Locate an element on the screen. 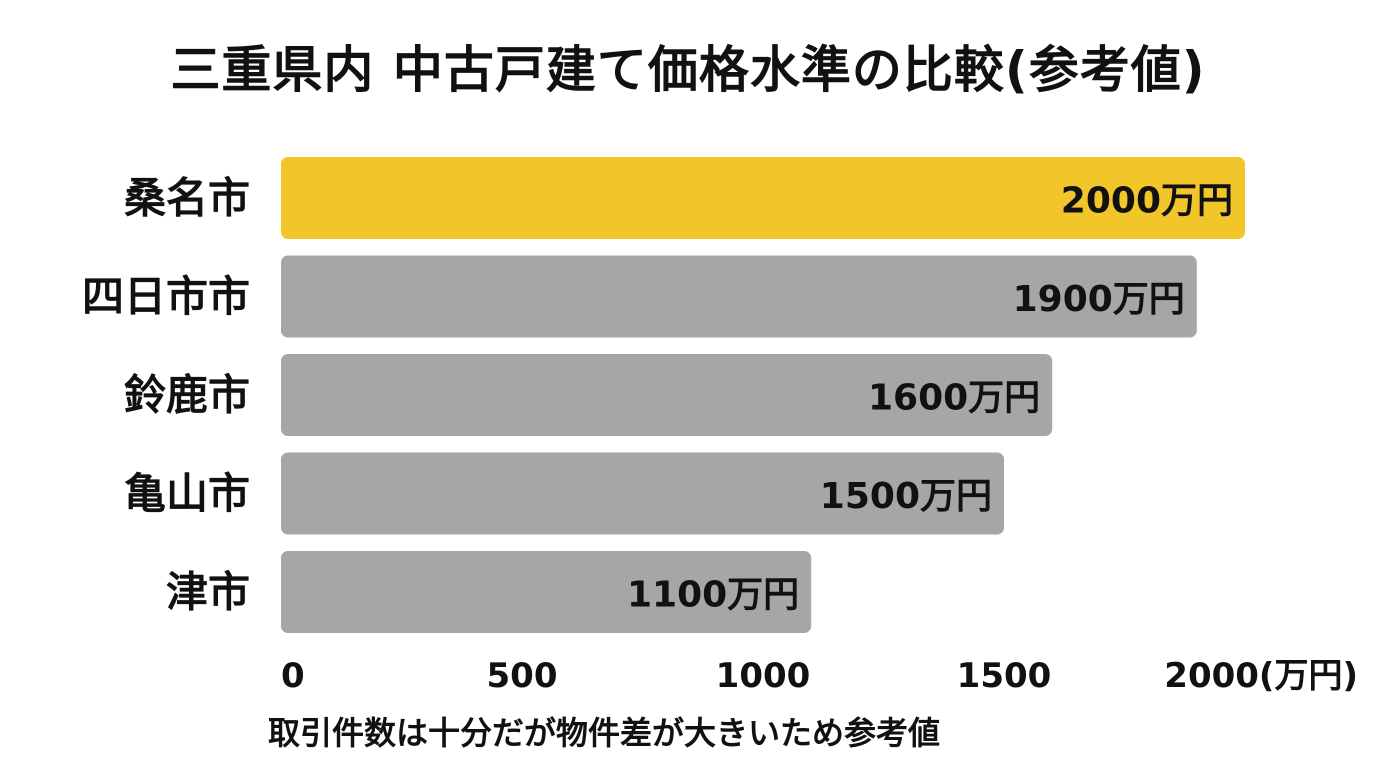  data-label: 1500万円 is located at coordinates (906, 496).